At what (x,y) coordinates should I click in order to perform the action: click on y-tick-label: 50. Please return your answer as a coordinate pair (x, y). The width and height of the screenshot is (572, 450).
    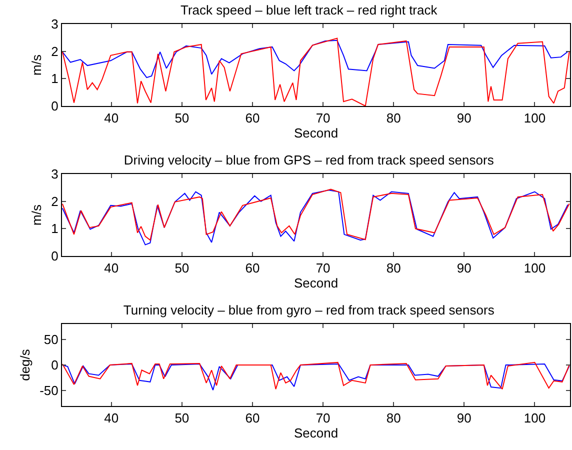
    Looking at the image, I should click on (51, 339).